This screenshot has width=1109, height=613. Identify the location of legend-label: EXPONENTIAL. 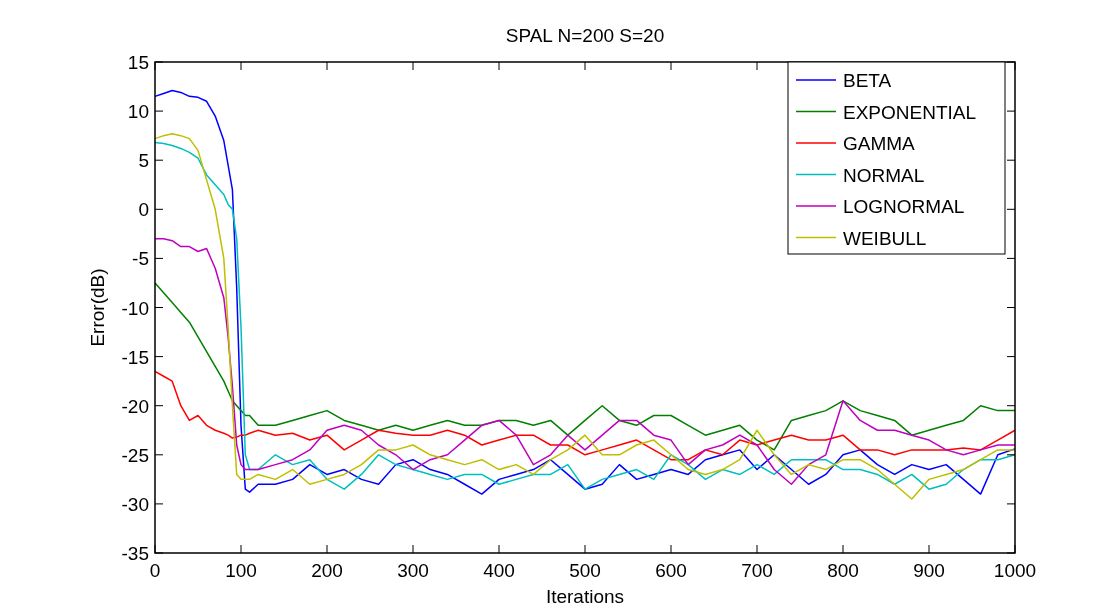
(910, 112).